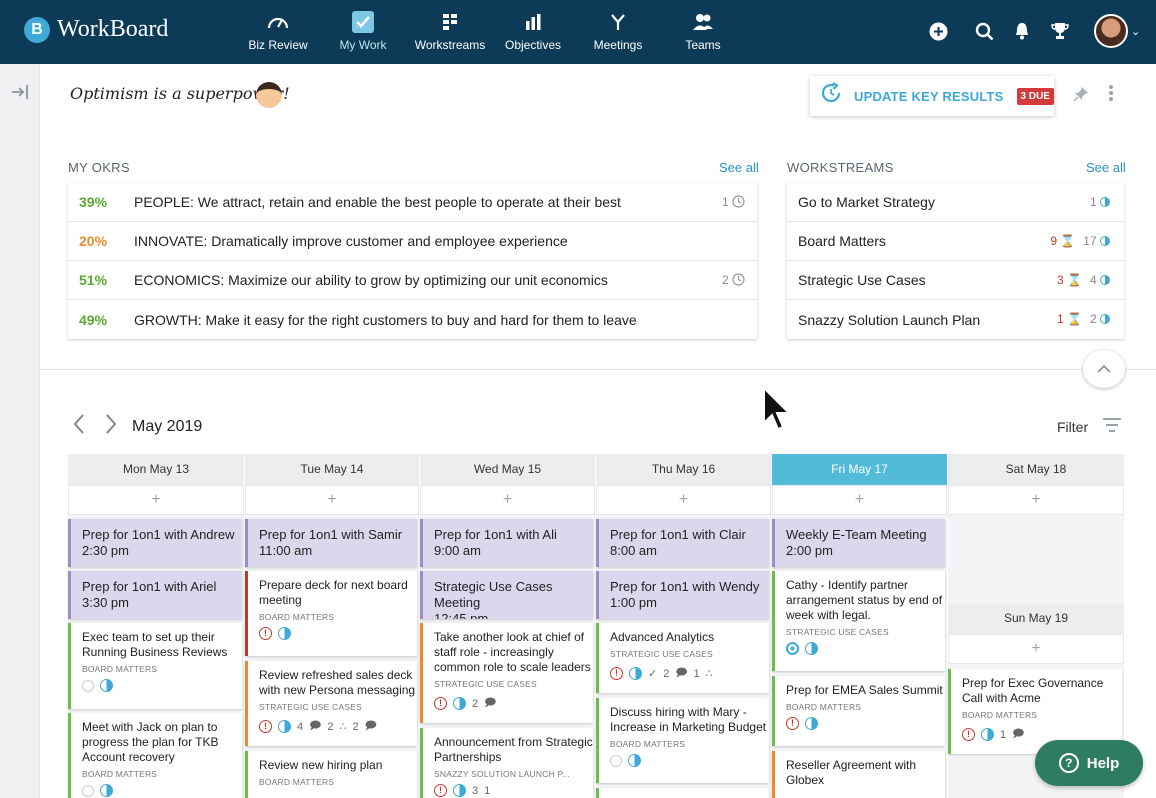 This screenshot has height=798, width=1156. I want to click on workstream-row: Go to Market Strategy 1, so click(955, 202).